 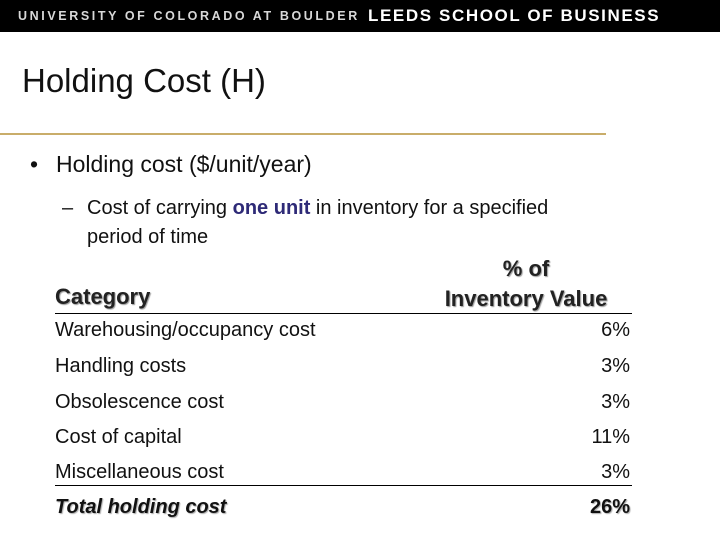 I want to click on bullet-text: Holding cost ($/unit/year), so click(x=184, y=164).